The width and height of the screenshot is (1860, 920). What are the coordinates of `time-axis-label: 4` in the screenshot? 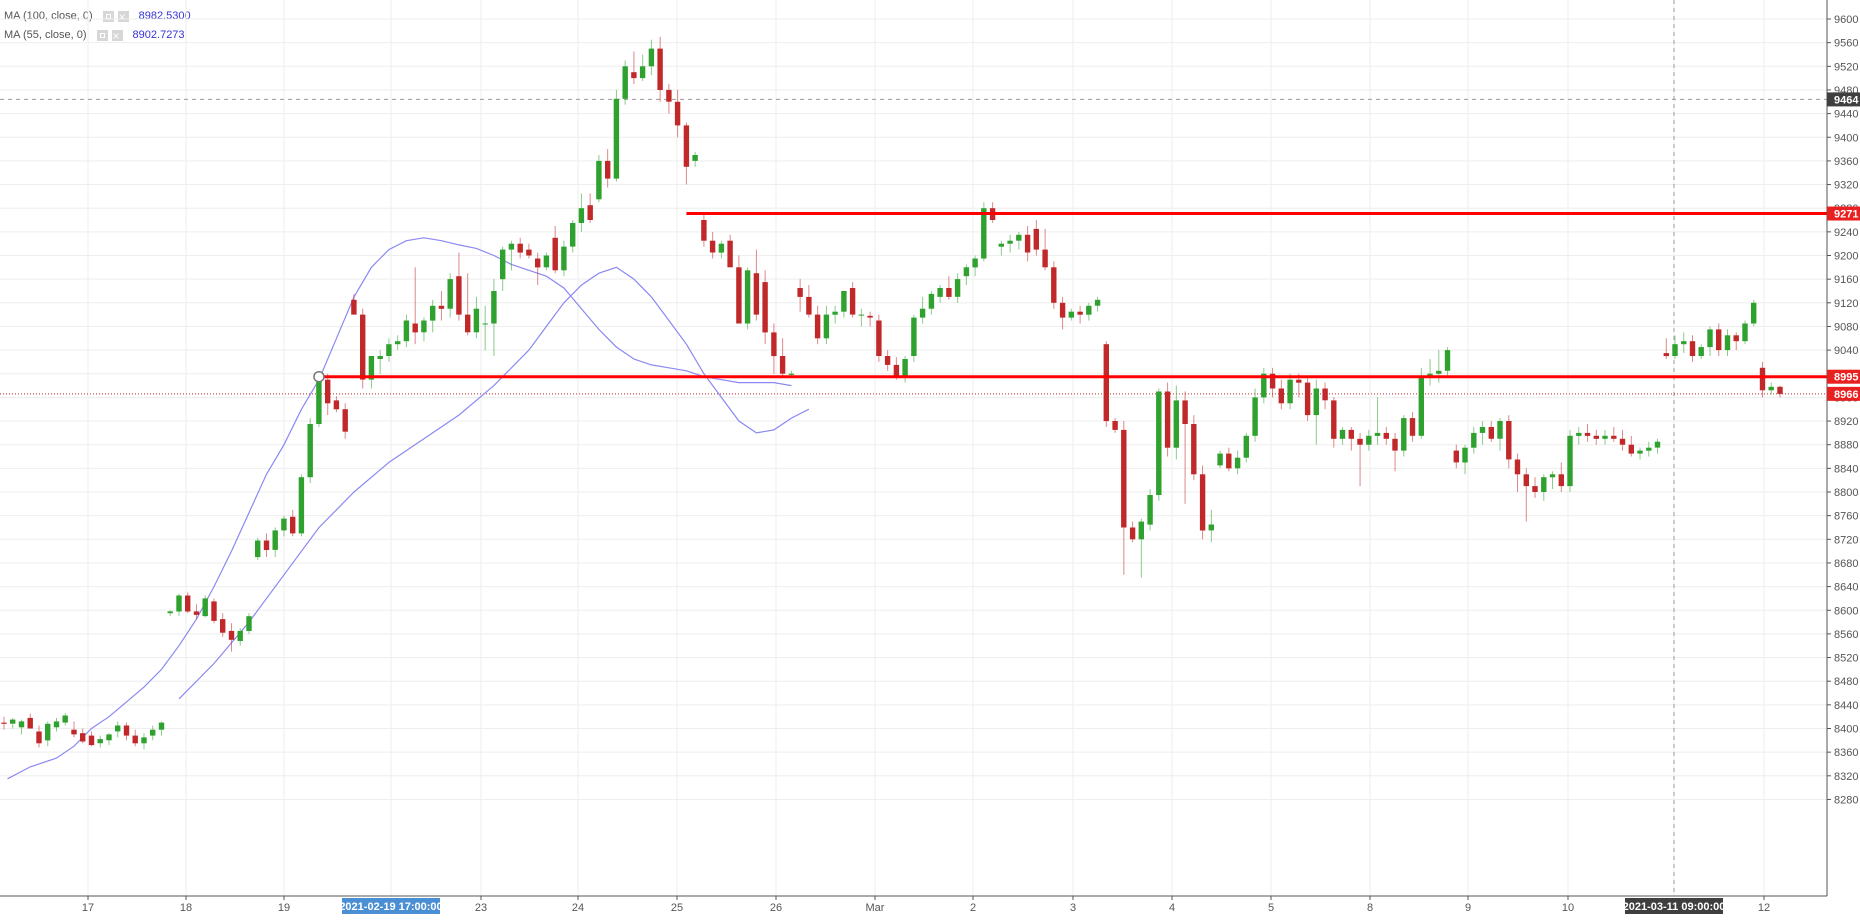 It's located at (1172, 908).